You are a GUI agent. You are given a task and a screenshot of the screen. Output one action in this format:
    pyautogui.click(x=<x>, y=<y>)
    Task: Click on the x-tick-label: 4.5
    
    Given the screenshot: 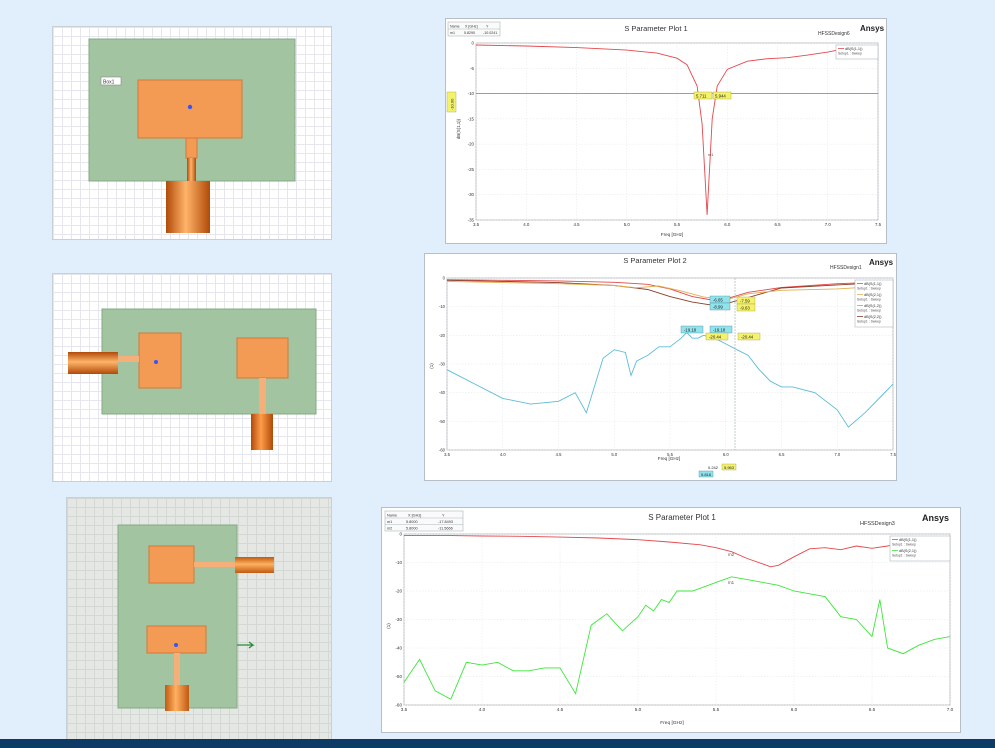 What is the action you would take?
    pyautogui.click(x=576, y=224)
    